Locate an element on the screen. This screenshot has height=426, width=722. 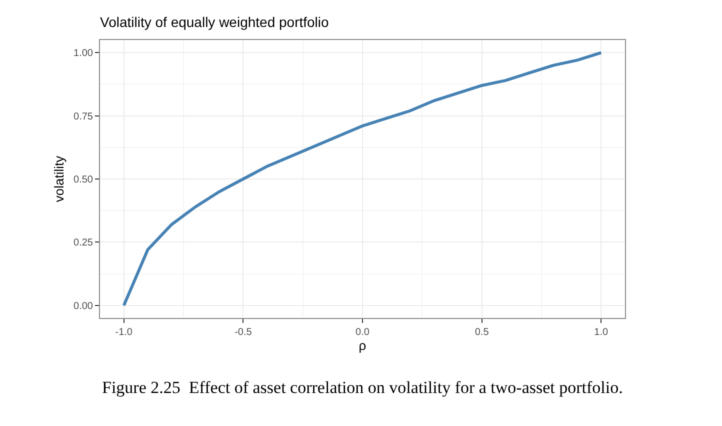
y-tick-label: 0.00 is located at coordinates (84, 306).